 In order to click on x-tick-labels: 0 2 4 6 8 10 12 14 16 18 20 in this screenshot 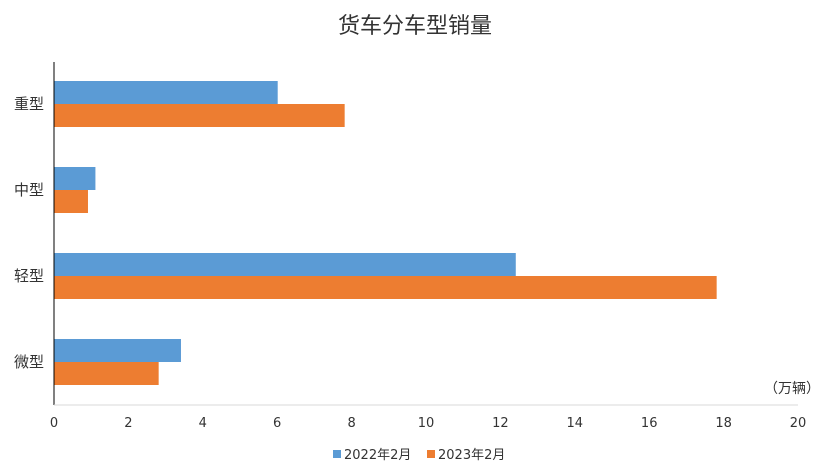, I will do `click(428, 423)`.